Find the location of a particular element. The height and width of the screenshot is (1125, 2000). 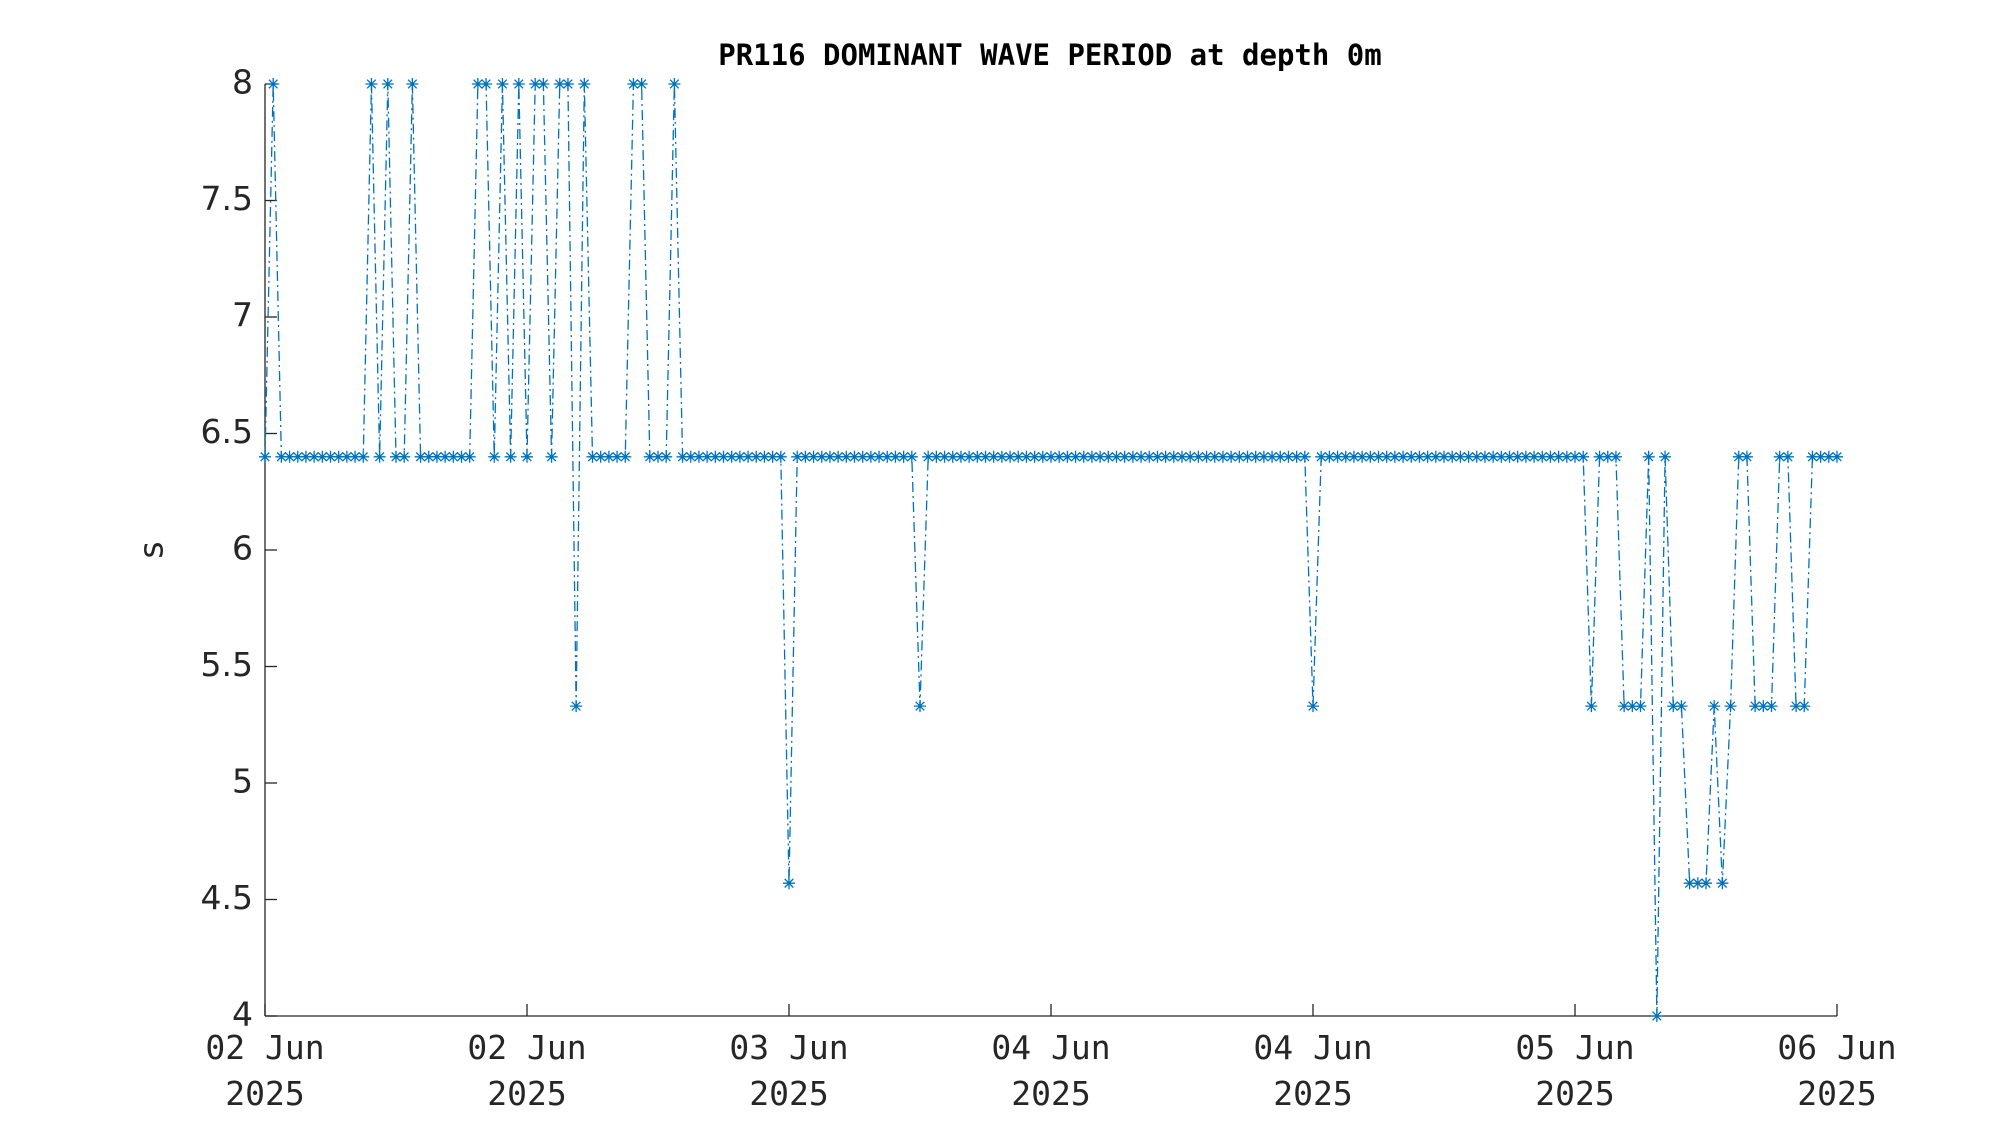

y-axis-label: s is located at coordinates (151, 549).